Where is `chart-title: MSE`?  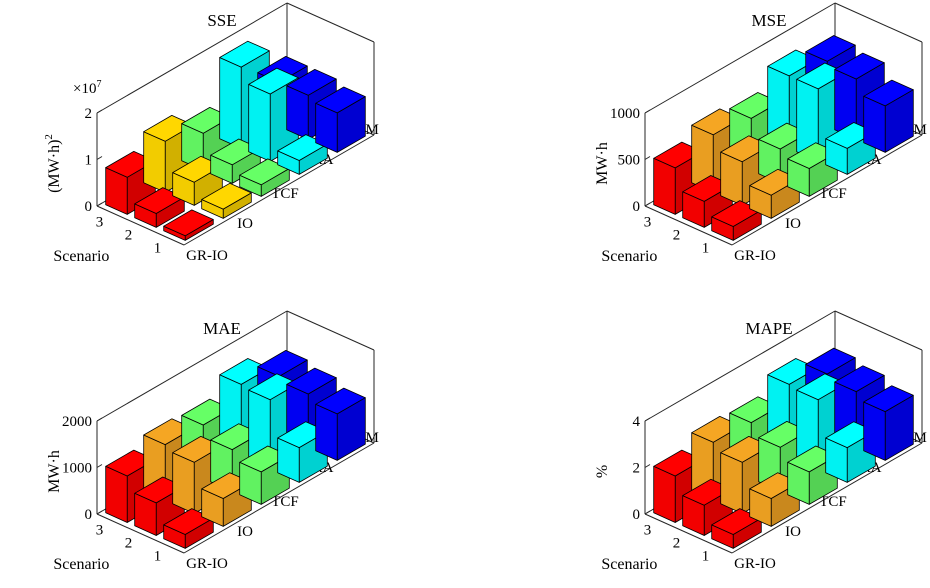 chart-title: MSE is located at coordinates (769, 20).